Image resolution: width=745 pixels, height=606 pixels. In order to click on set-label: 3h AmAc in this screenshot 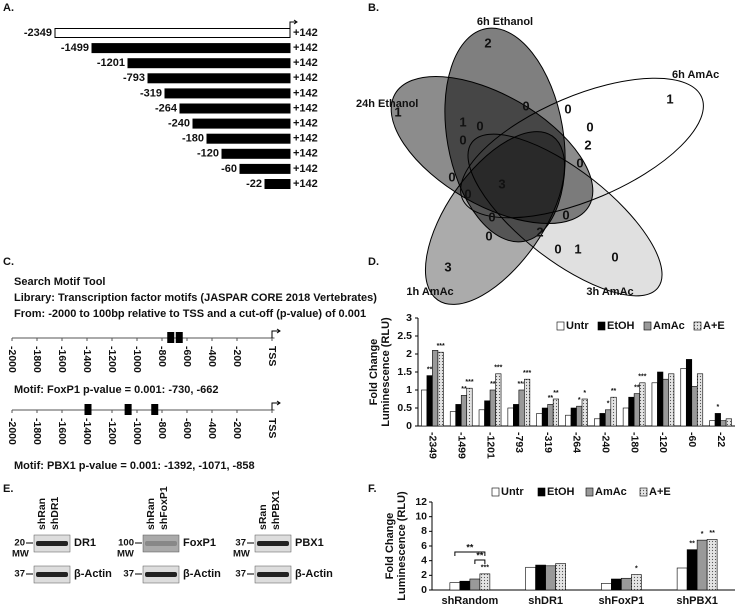, I will do `click(609, 292)`.